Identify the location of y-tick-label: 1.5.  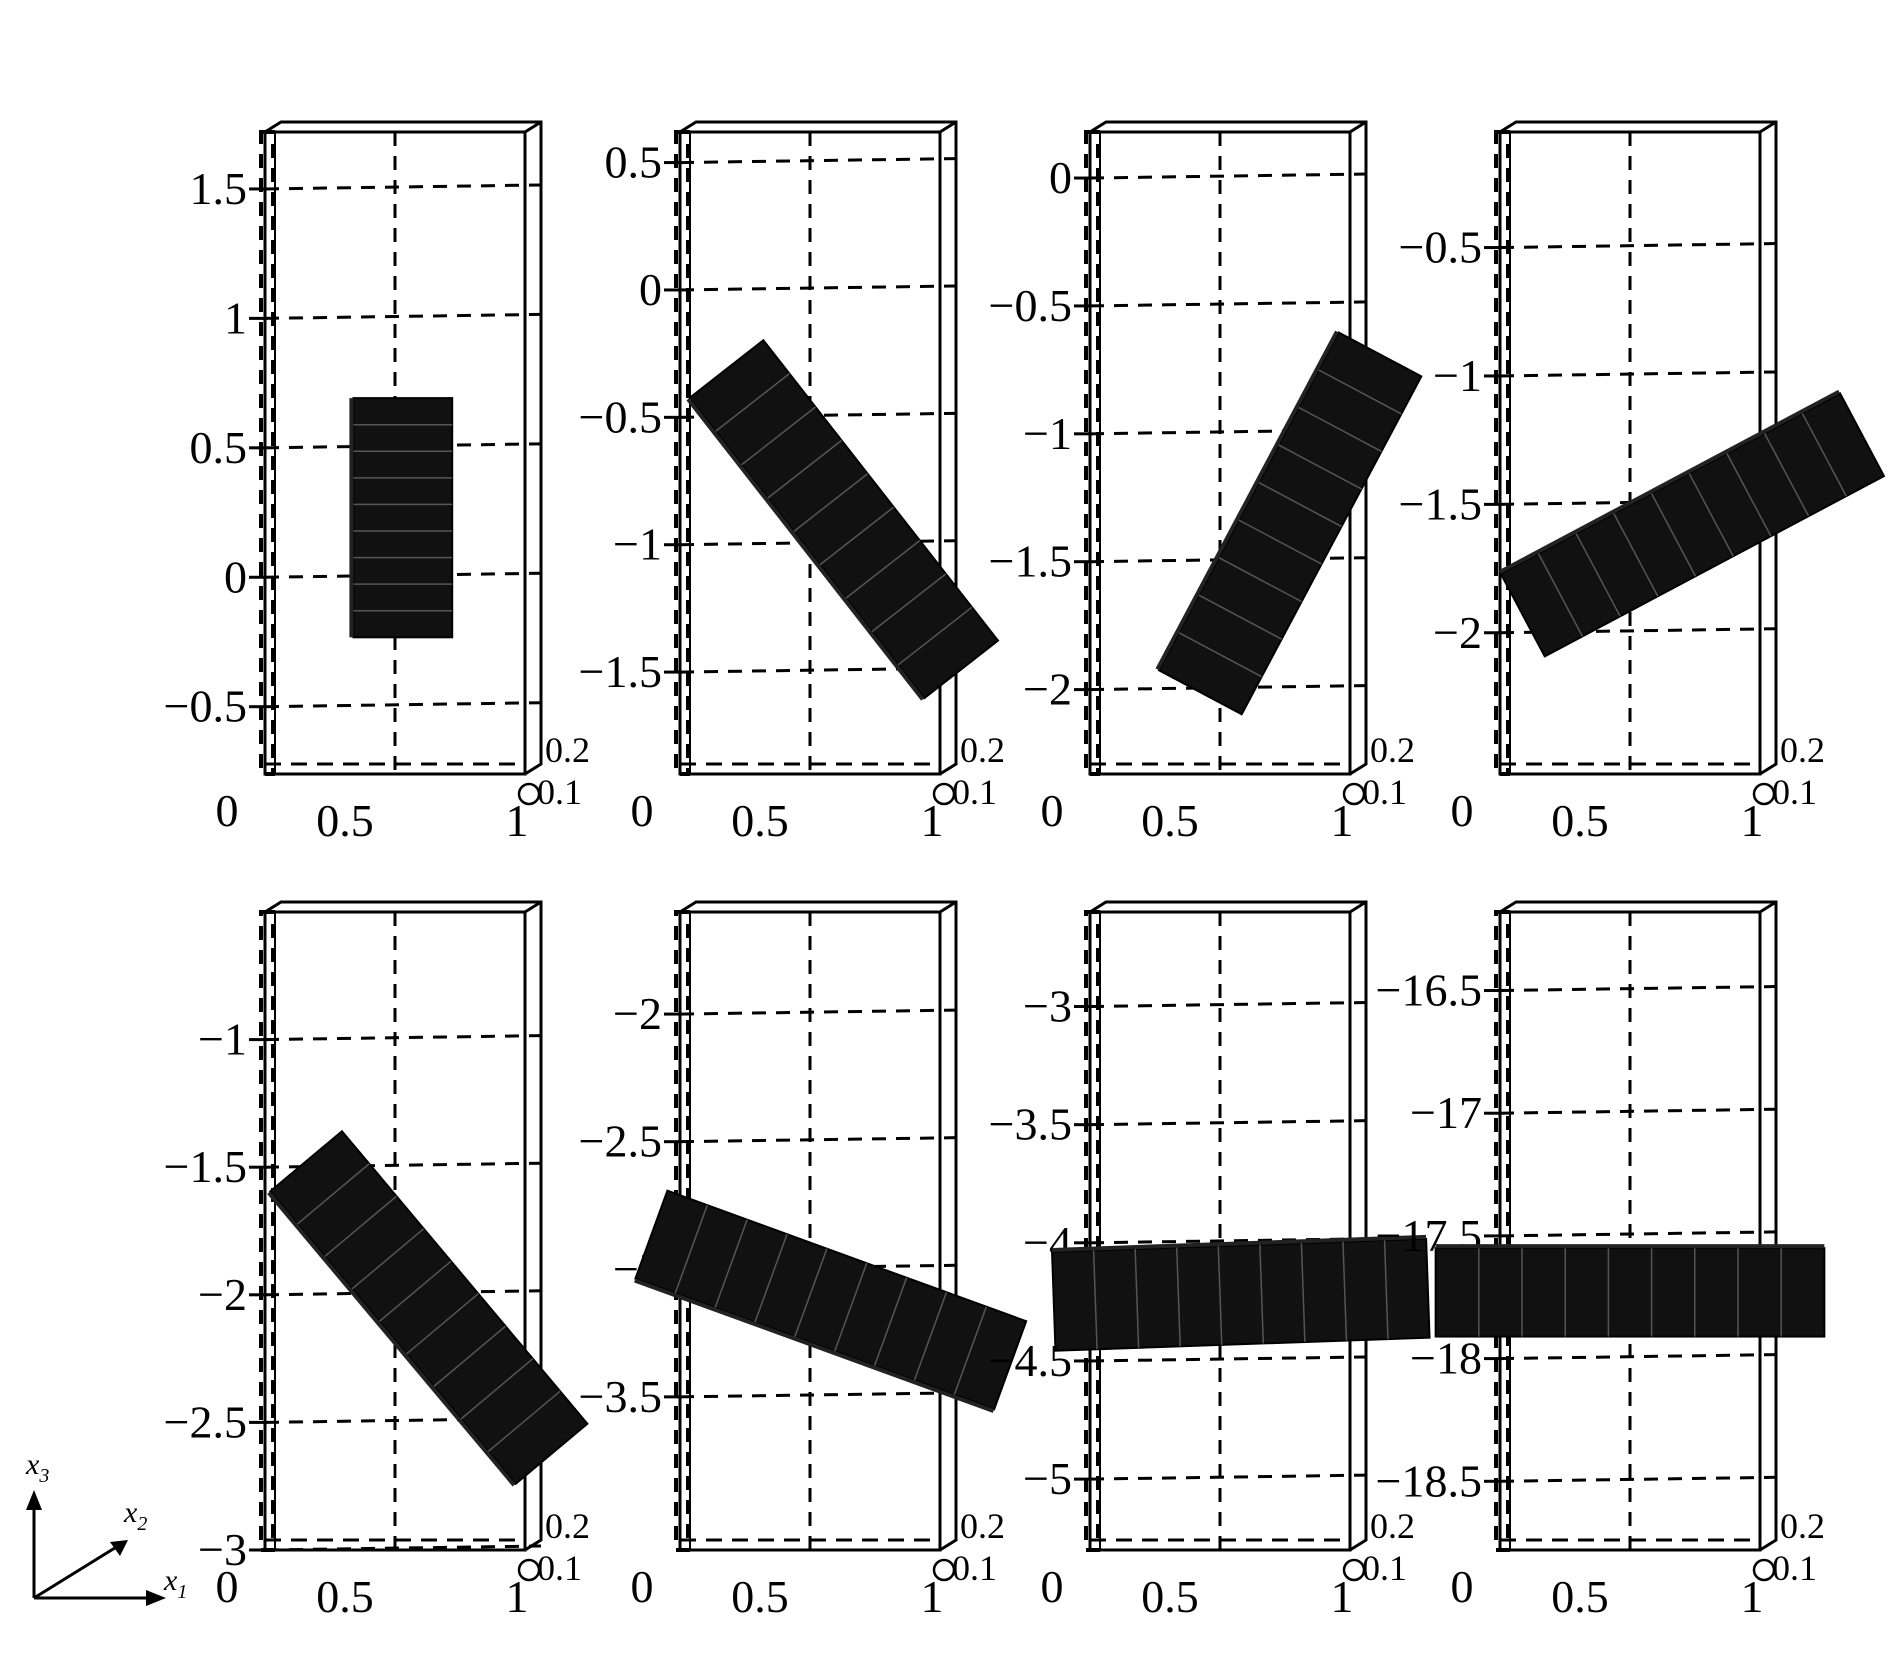
(219, 188).